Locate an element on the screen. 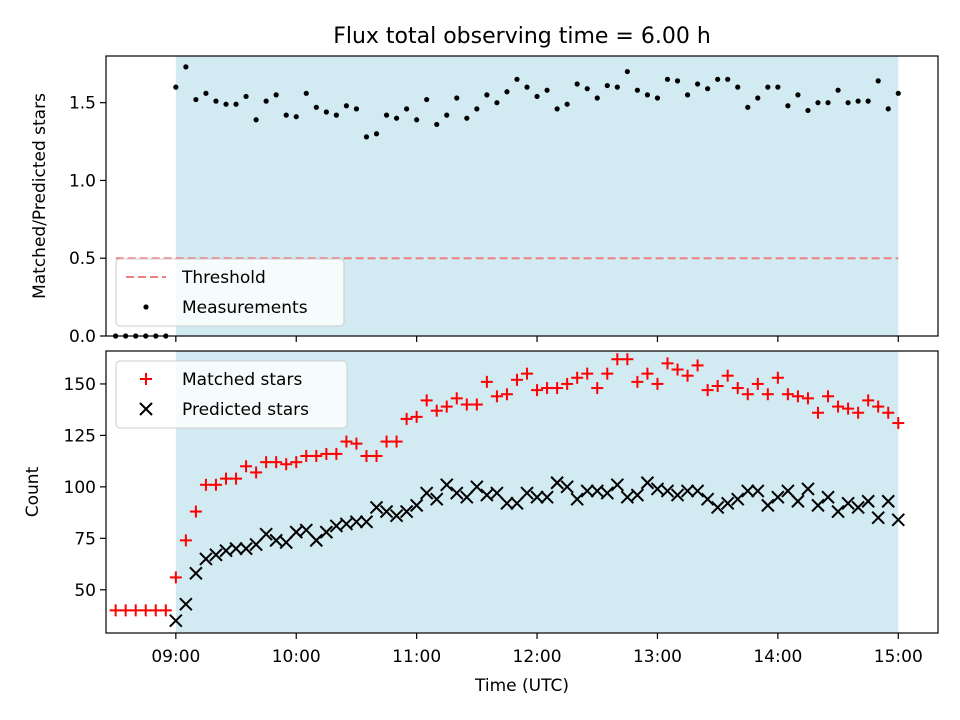  bottom-y-axis-label: Count is located at coordinates (33, 491).